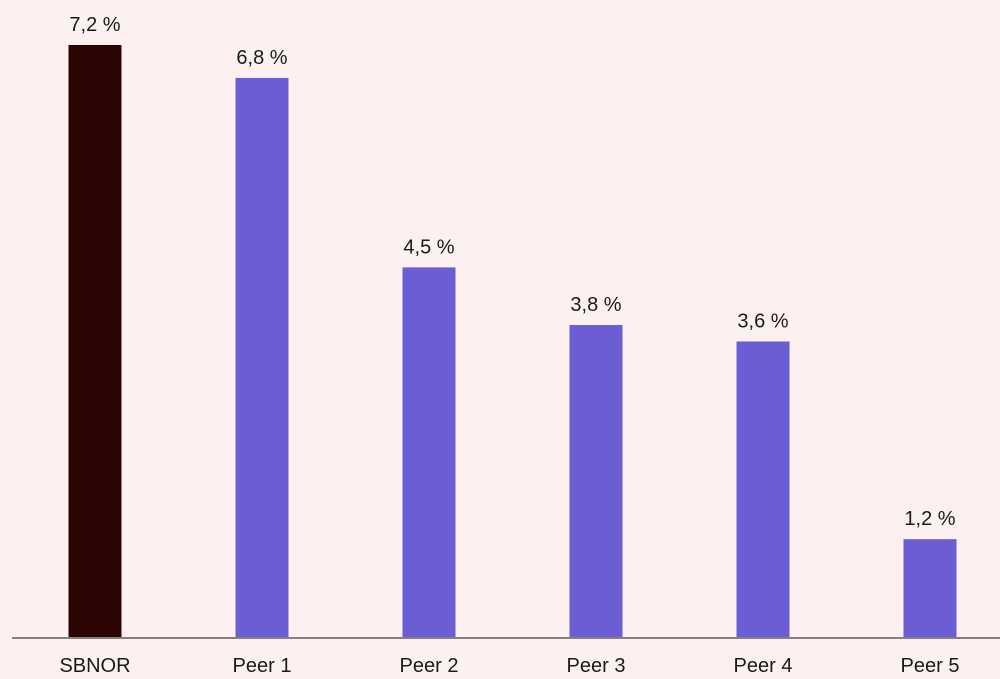 This screenshot has height=679, width=1000. Describe the element at coordinates (94, 25) in the screenshot. I see `value-label: 7,2 %` at that location.